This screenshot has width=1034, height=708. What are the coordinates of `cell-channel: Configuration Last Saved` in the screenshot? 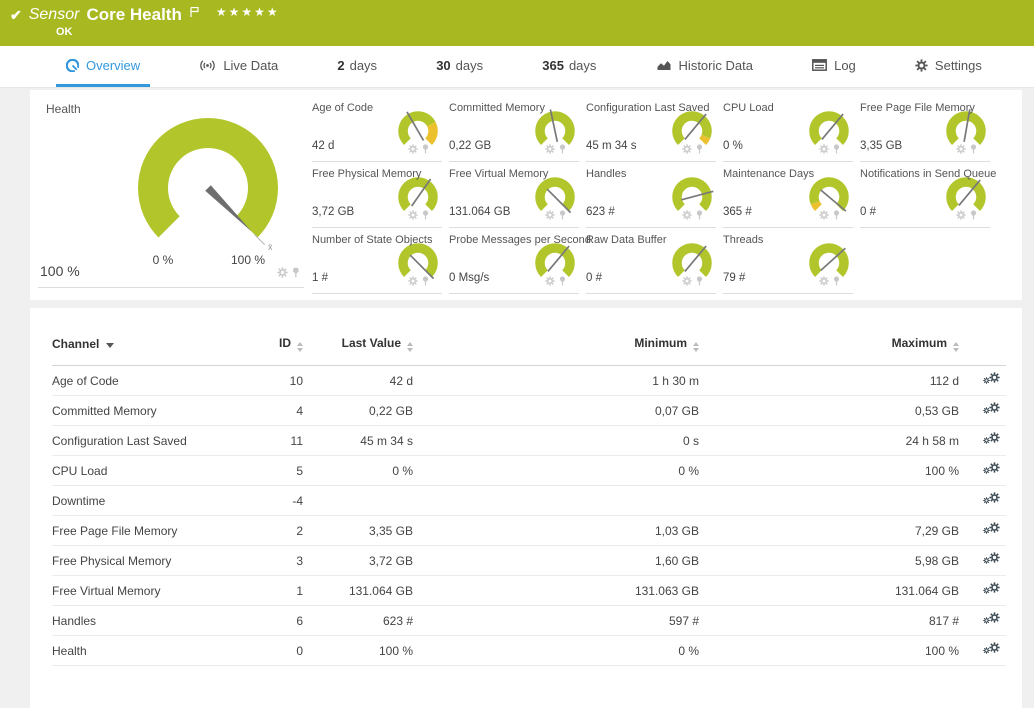 It's located at (155, 440).